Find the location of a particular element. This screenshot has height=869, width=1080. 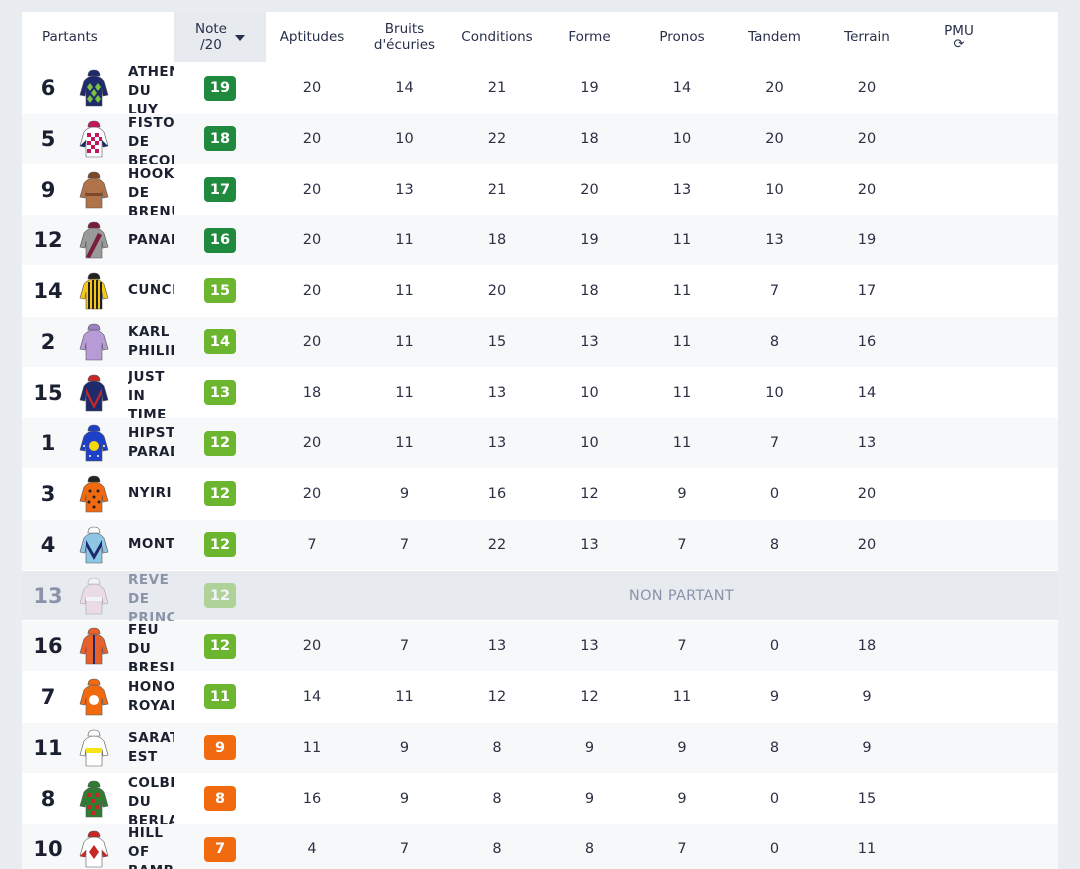

bruits-value: 7 is located at coordinates (404, 544).